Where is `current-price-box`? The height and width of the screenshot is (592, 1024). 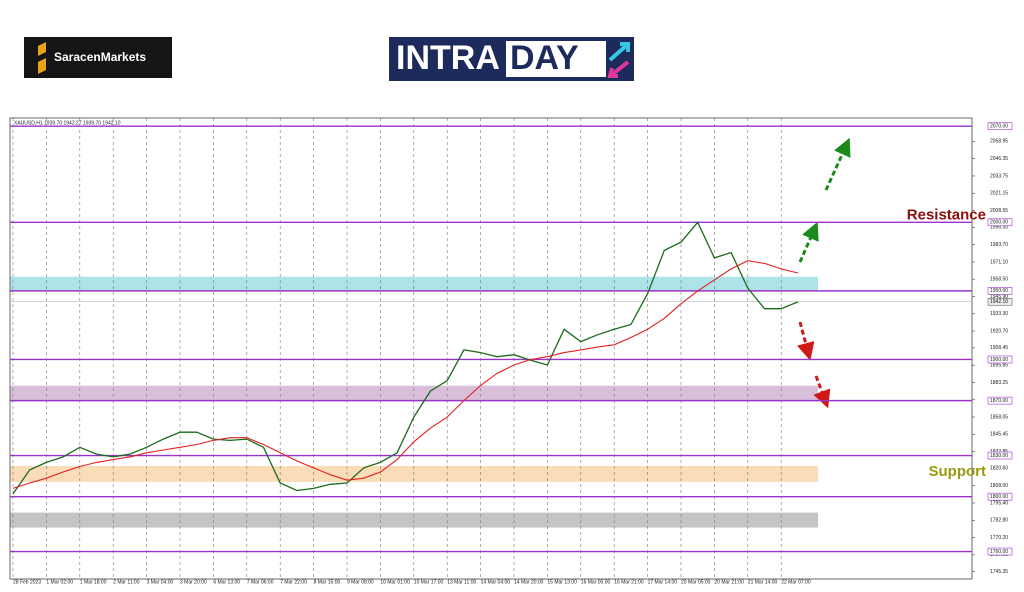
current-price-box is located at coordinates (1000, 301).